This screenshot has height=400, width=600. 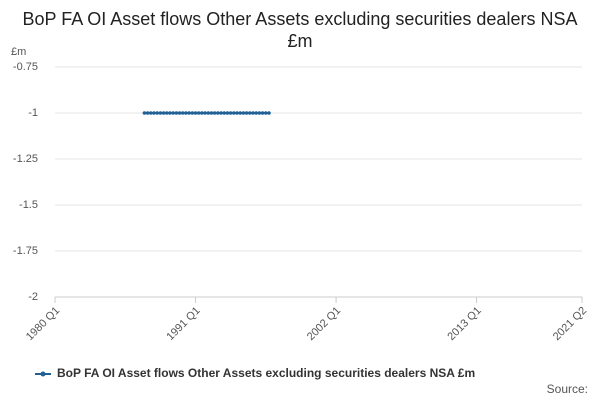 I want to click on y-tick-label: -1.5, so click(x=28, y=205).